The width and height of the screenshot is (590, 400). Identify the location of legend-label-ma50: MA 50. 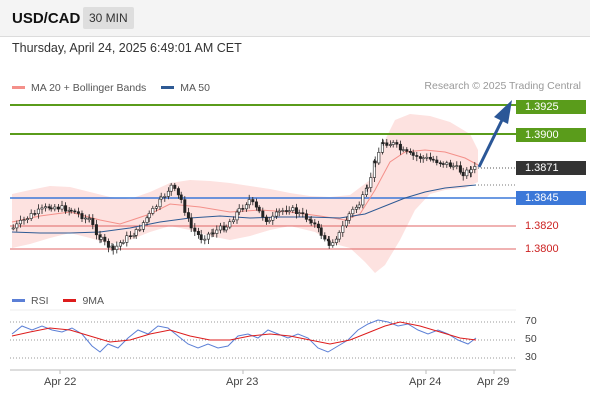
(195, 87).